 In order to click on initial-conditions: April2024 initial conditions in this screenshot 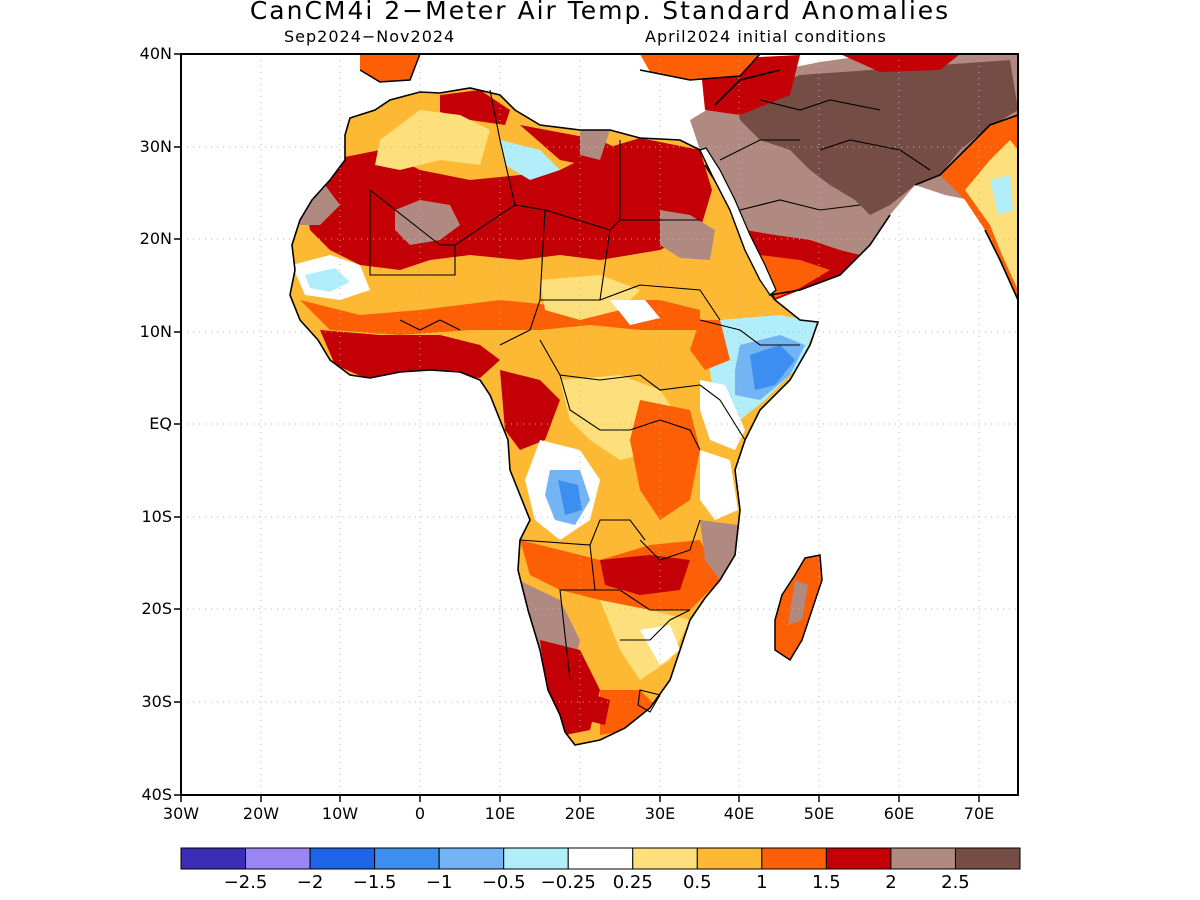, I will do `click(766, 36)`.